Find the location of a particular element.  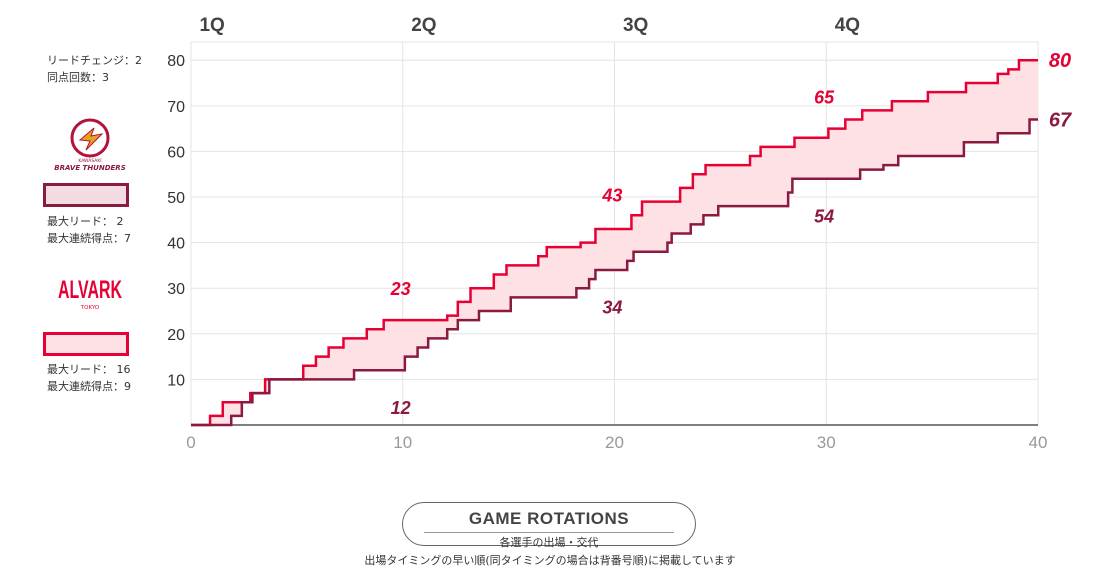

x-tick-label: 20 is located at coordinates (614, 442).